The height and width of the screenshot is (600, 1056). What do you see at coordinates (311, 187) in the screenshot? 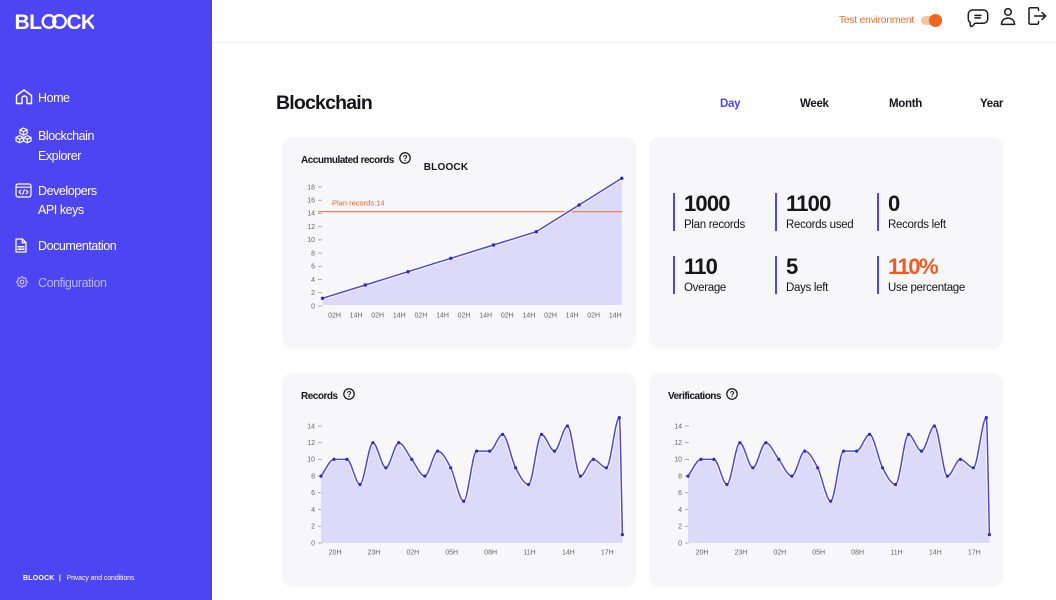
I see `svg-text: 18` at bounding box center [311, 187].